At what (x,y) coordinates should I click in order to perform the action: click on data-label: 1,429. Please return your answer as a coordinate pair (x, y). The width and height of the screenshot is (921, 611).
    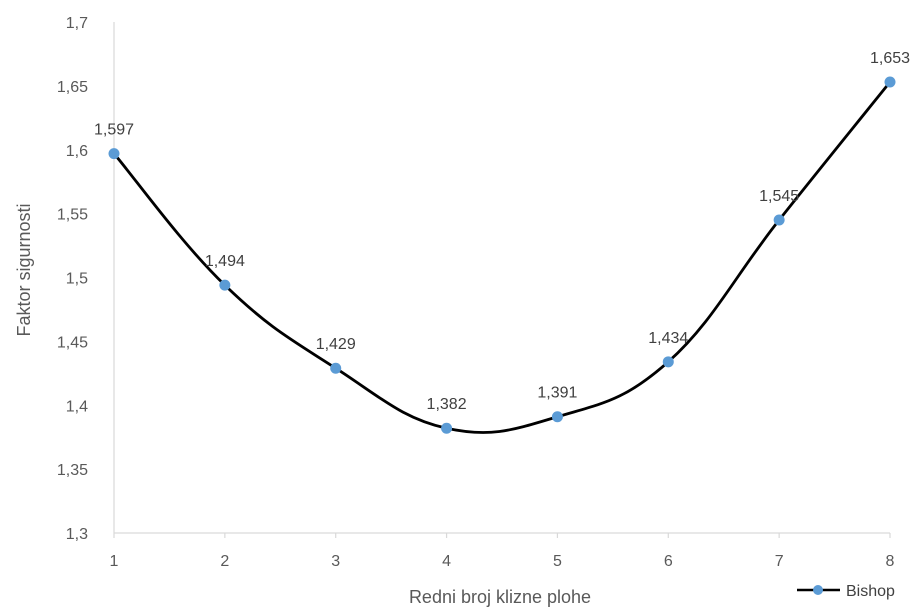
    Looking at the image, I should click on (336, 344).